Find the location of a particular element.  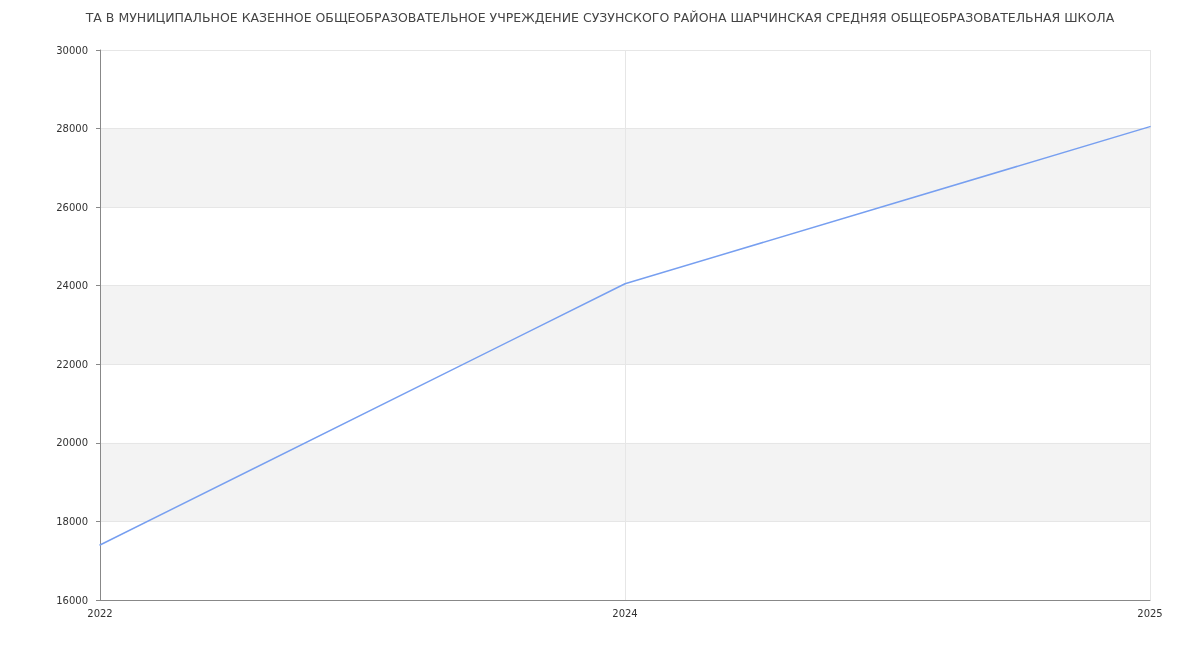

y-tick-label: 18000 is located at coordinates (72, 521).